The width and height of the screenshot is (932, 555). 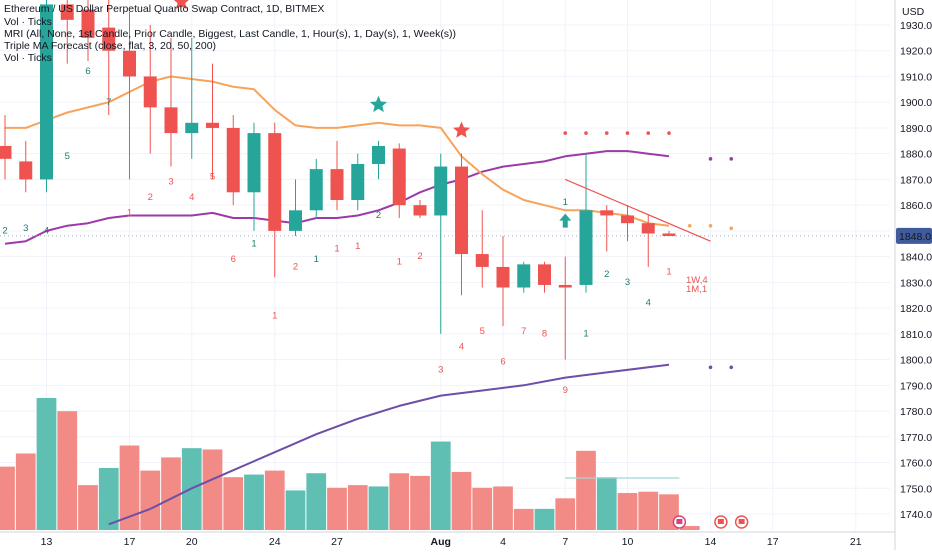 I want to click on count-label: 3, so click(x=440, y=369).